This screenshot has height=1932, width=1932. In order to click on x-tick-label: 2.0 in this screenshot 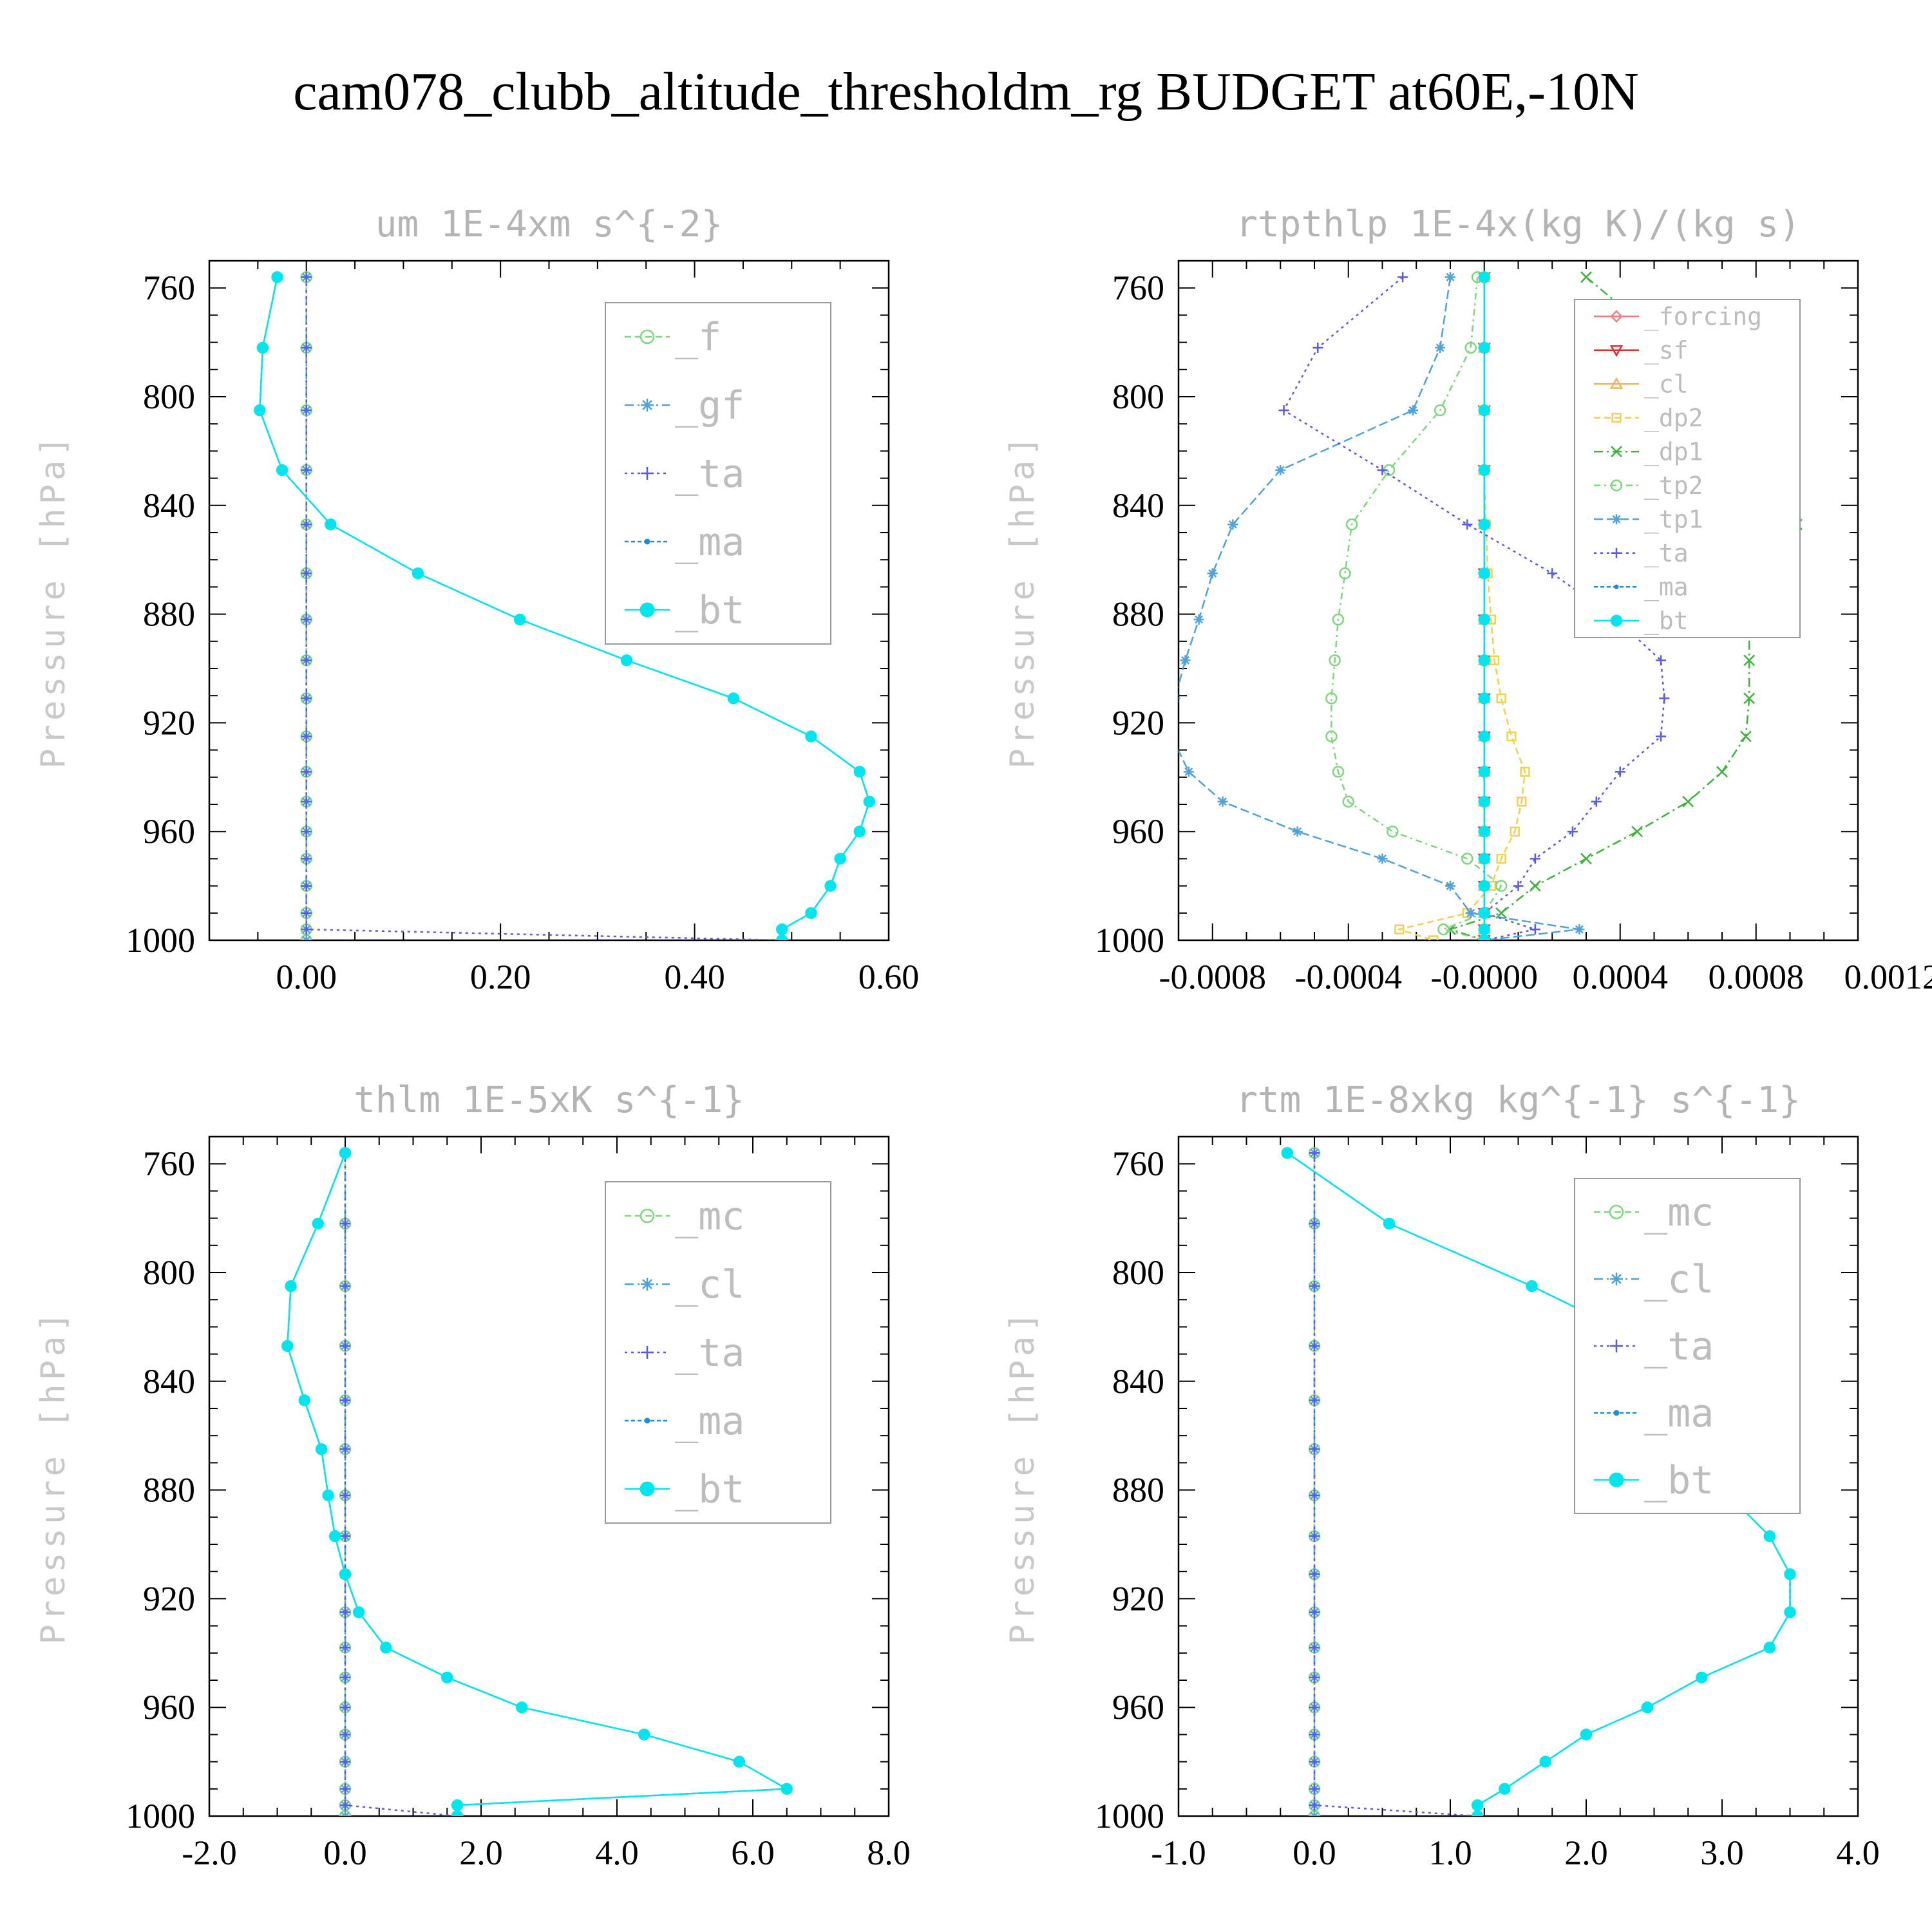, I will do `click(481, 1853)`.